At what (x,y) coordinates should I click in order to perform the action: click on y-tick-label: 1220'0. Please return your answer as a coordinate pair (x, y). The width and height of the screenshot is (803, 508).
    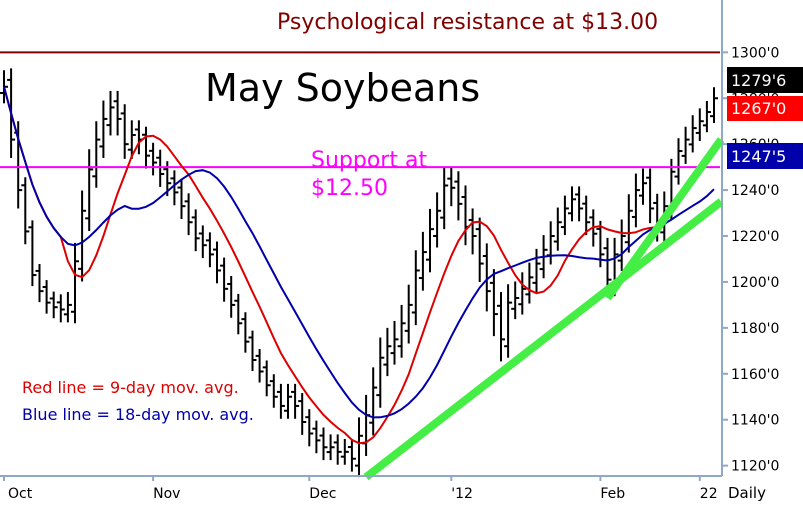
    Looking at the image, I should click on (755, 237).